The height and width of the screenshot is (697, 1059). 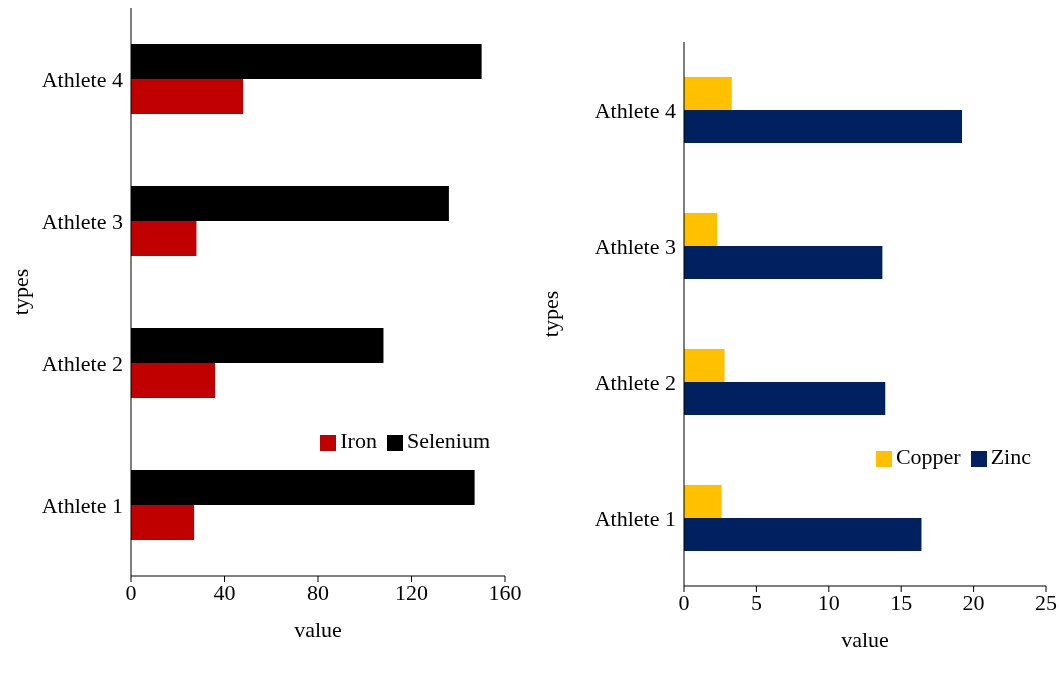 I want to click on x-tick-label: 20, so click(x=973, y=602).